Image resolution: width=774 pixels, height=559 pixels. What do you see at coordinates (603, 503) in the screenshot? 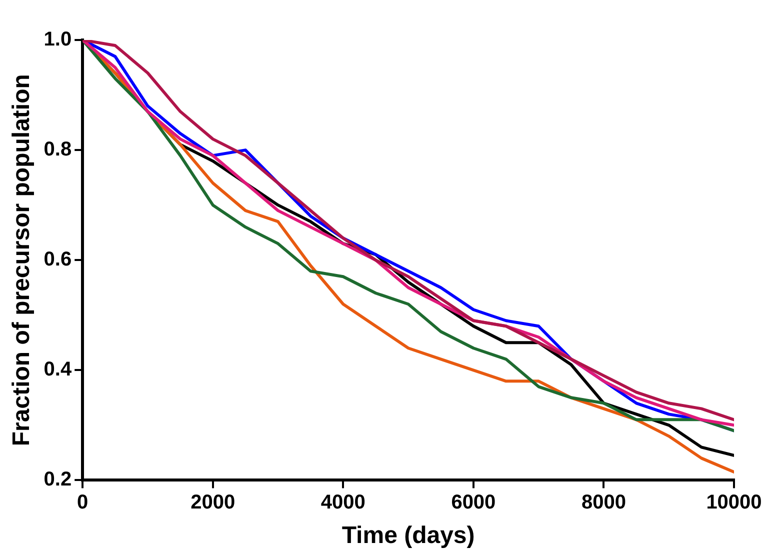
I see `x-tick-label: 8000` at bounding box center [603, 503].